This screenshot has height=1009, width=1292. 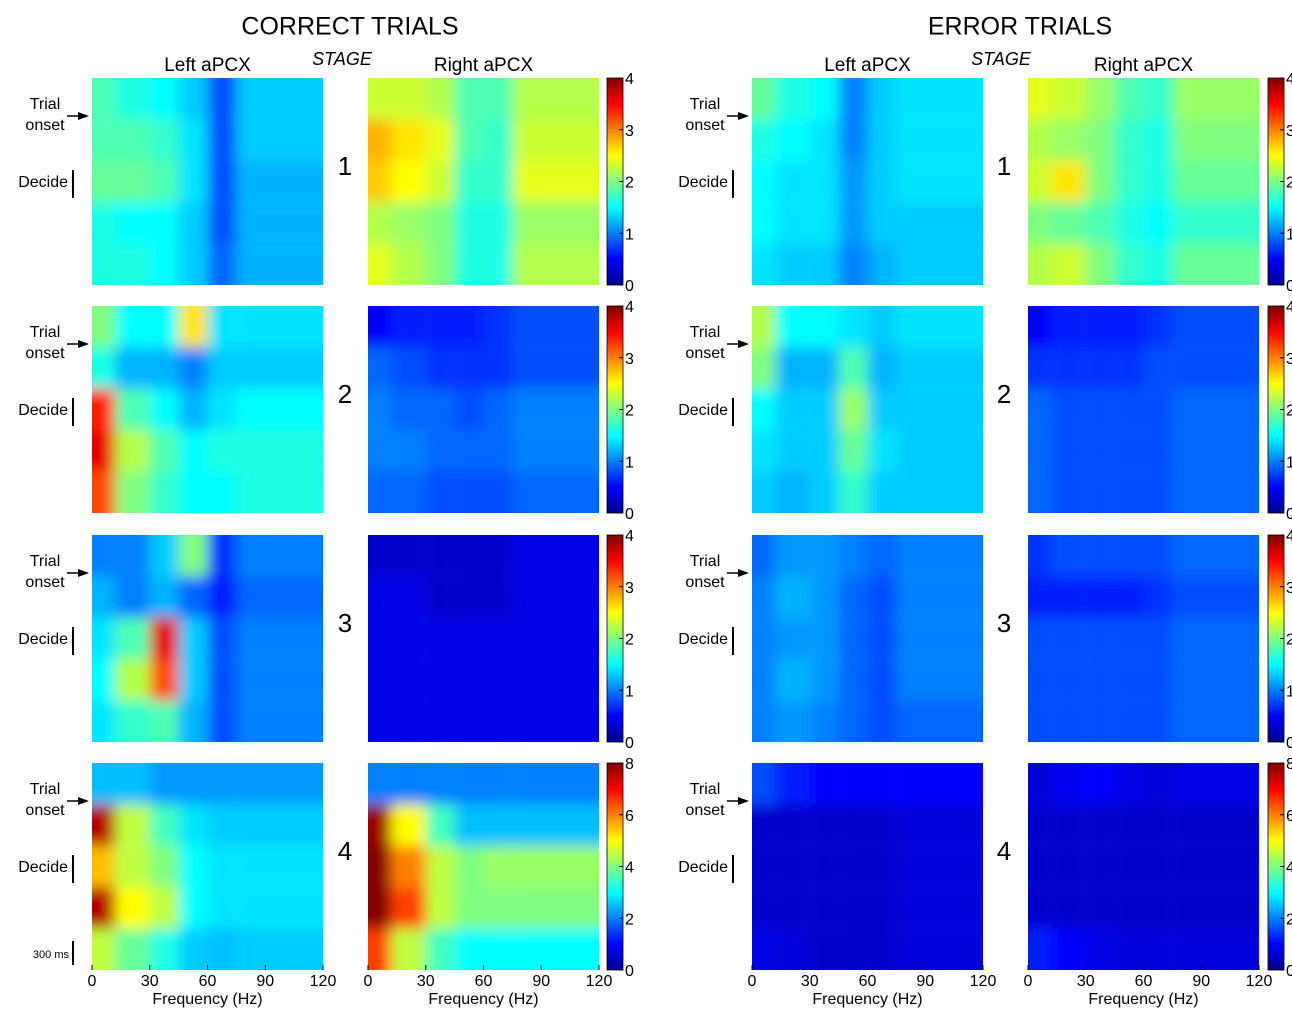 I want to click on colorbar-tick-label: 2, so click(x=629, y=183).